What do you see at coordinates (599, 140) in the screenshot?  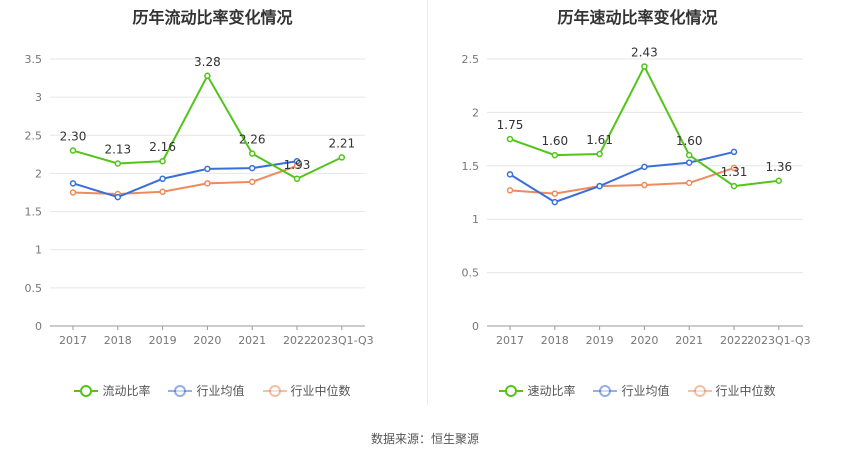 I see `data-label: 1.61` at bounding box center [599, 140].